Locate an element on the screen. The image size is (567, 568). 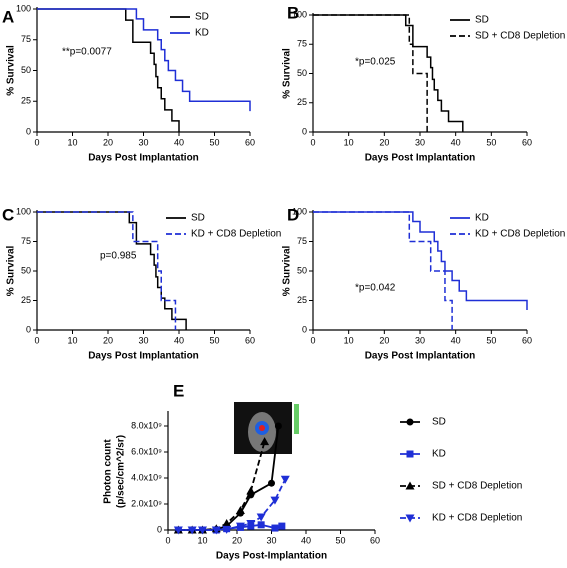
annotation: *p=0.025 is located at coordinates (375, 62).